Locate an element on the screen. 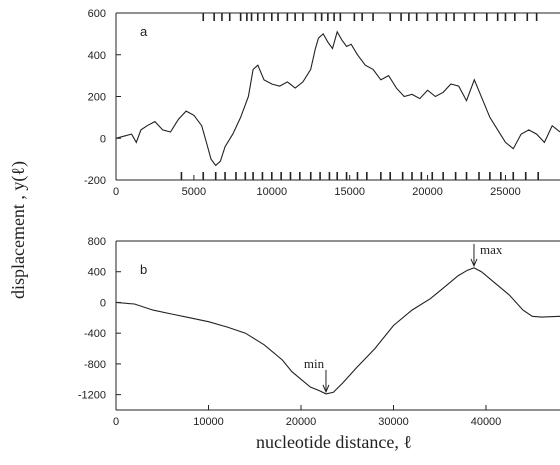  y-tick-label: 800 is located at coordinates (97, 242).